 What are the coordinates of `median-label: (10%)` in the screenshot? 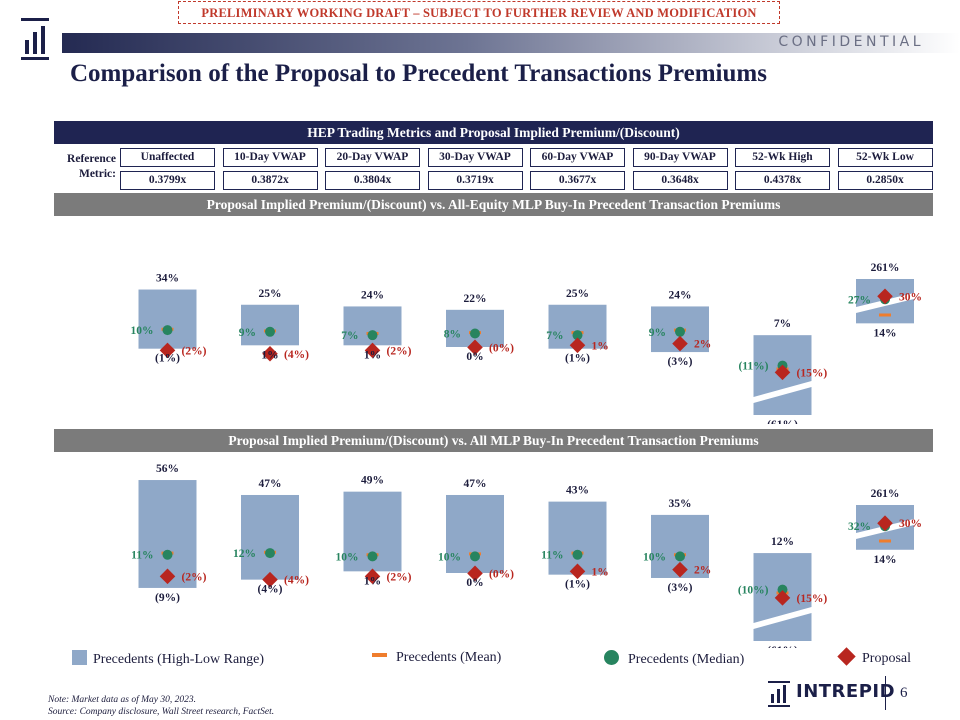 It's located at (753, 591).